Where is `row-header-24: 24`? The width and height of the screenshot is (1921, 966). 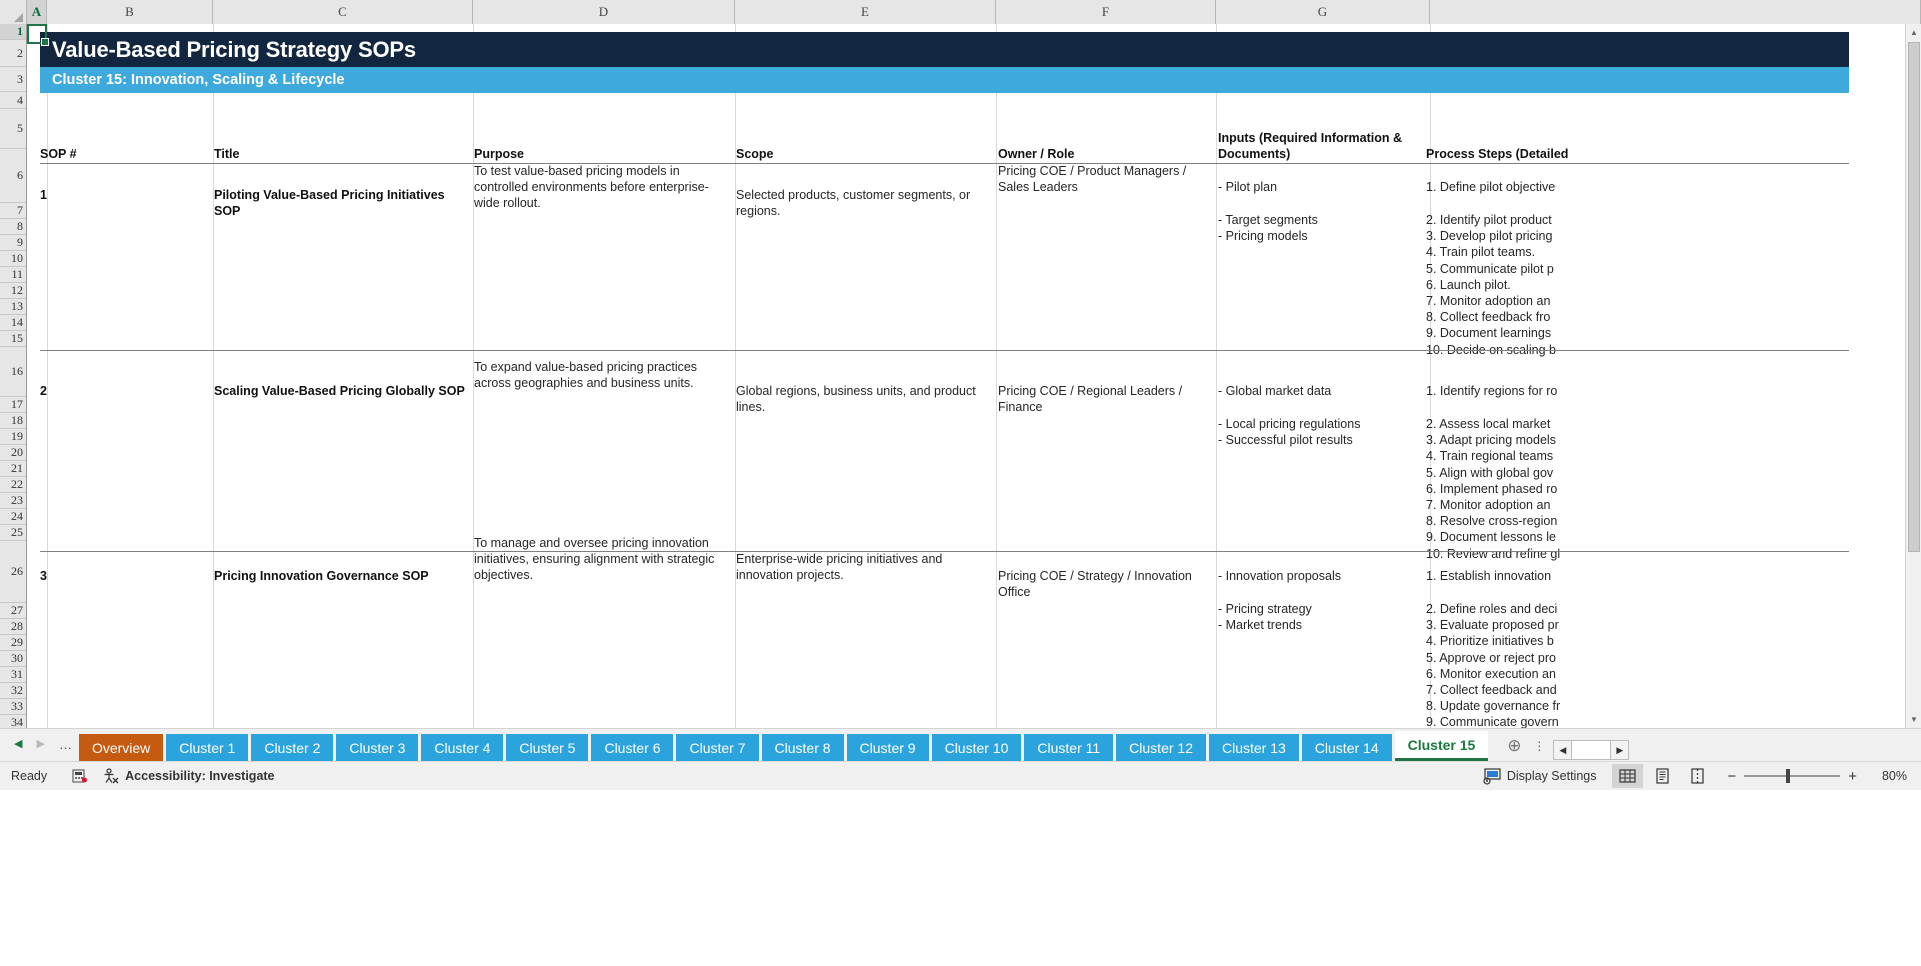
row-header-24: 24 is located at coordinates (13, 517).